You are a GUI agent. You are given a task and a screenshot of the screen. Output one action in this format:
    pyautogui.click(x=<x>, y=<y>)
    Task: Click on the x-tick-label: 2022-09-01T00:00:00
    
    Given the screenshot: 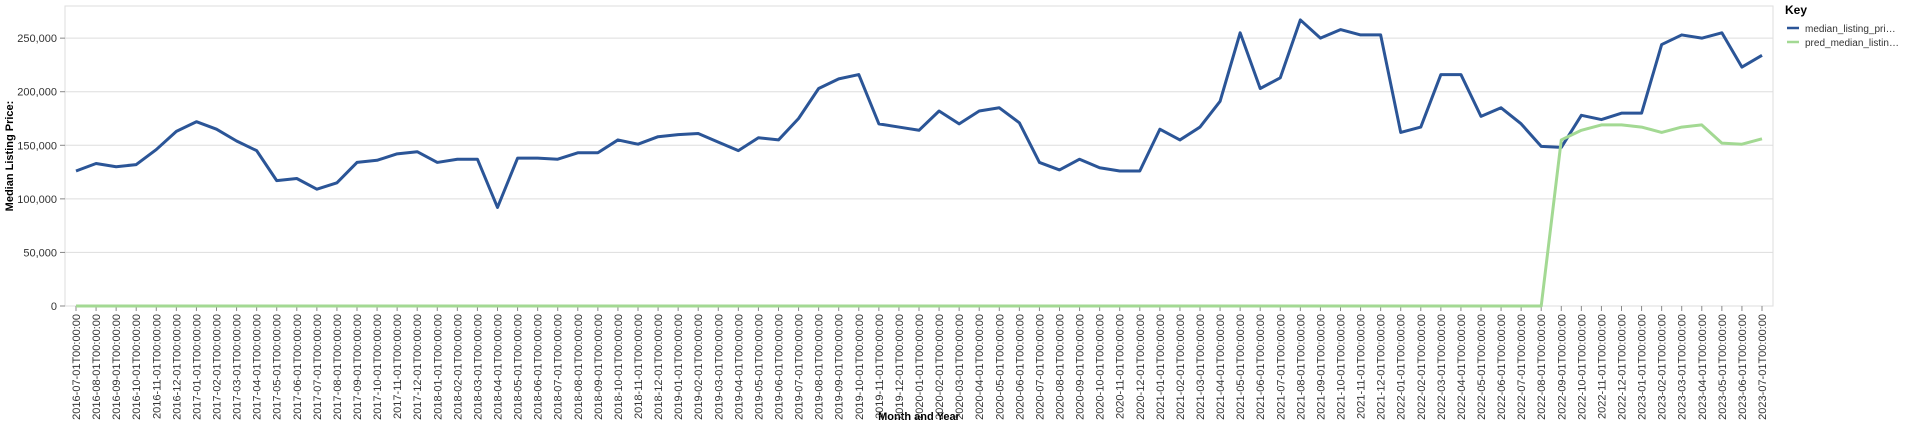 What is the action you would take?
    pyautogui.click(x=1562, y=367)
    